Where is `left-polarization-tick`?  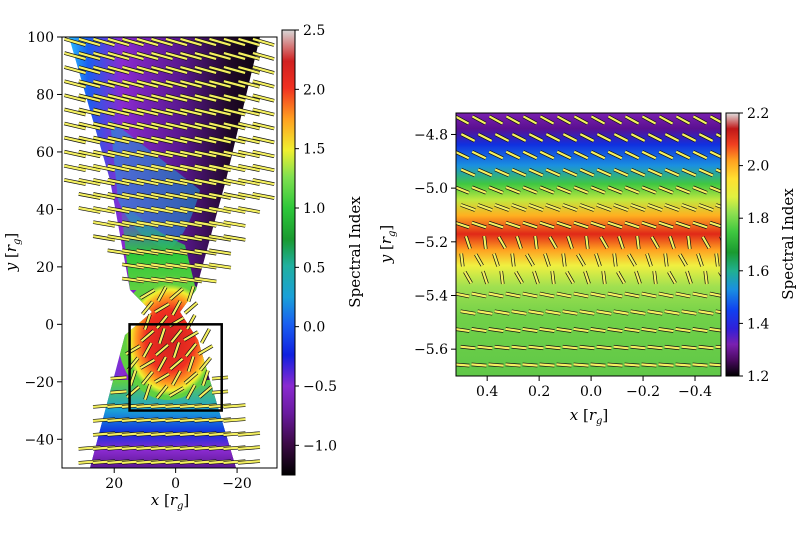
left-polarization-tick is located at coordinates (191, 476).